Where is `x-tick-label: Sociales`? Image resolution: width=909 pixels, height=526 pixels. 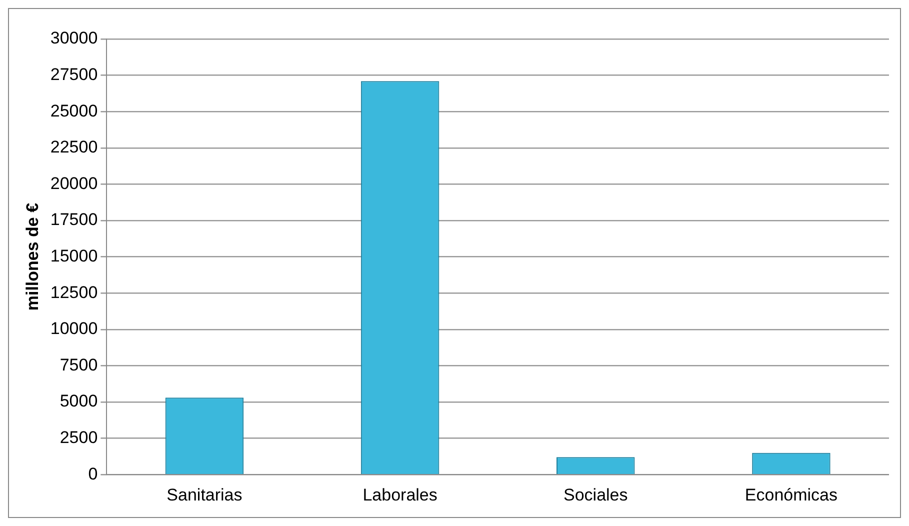
x-tick-label: Sociales is located at coordinates (595, 494).